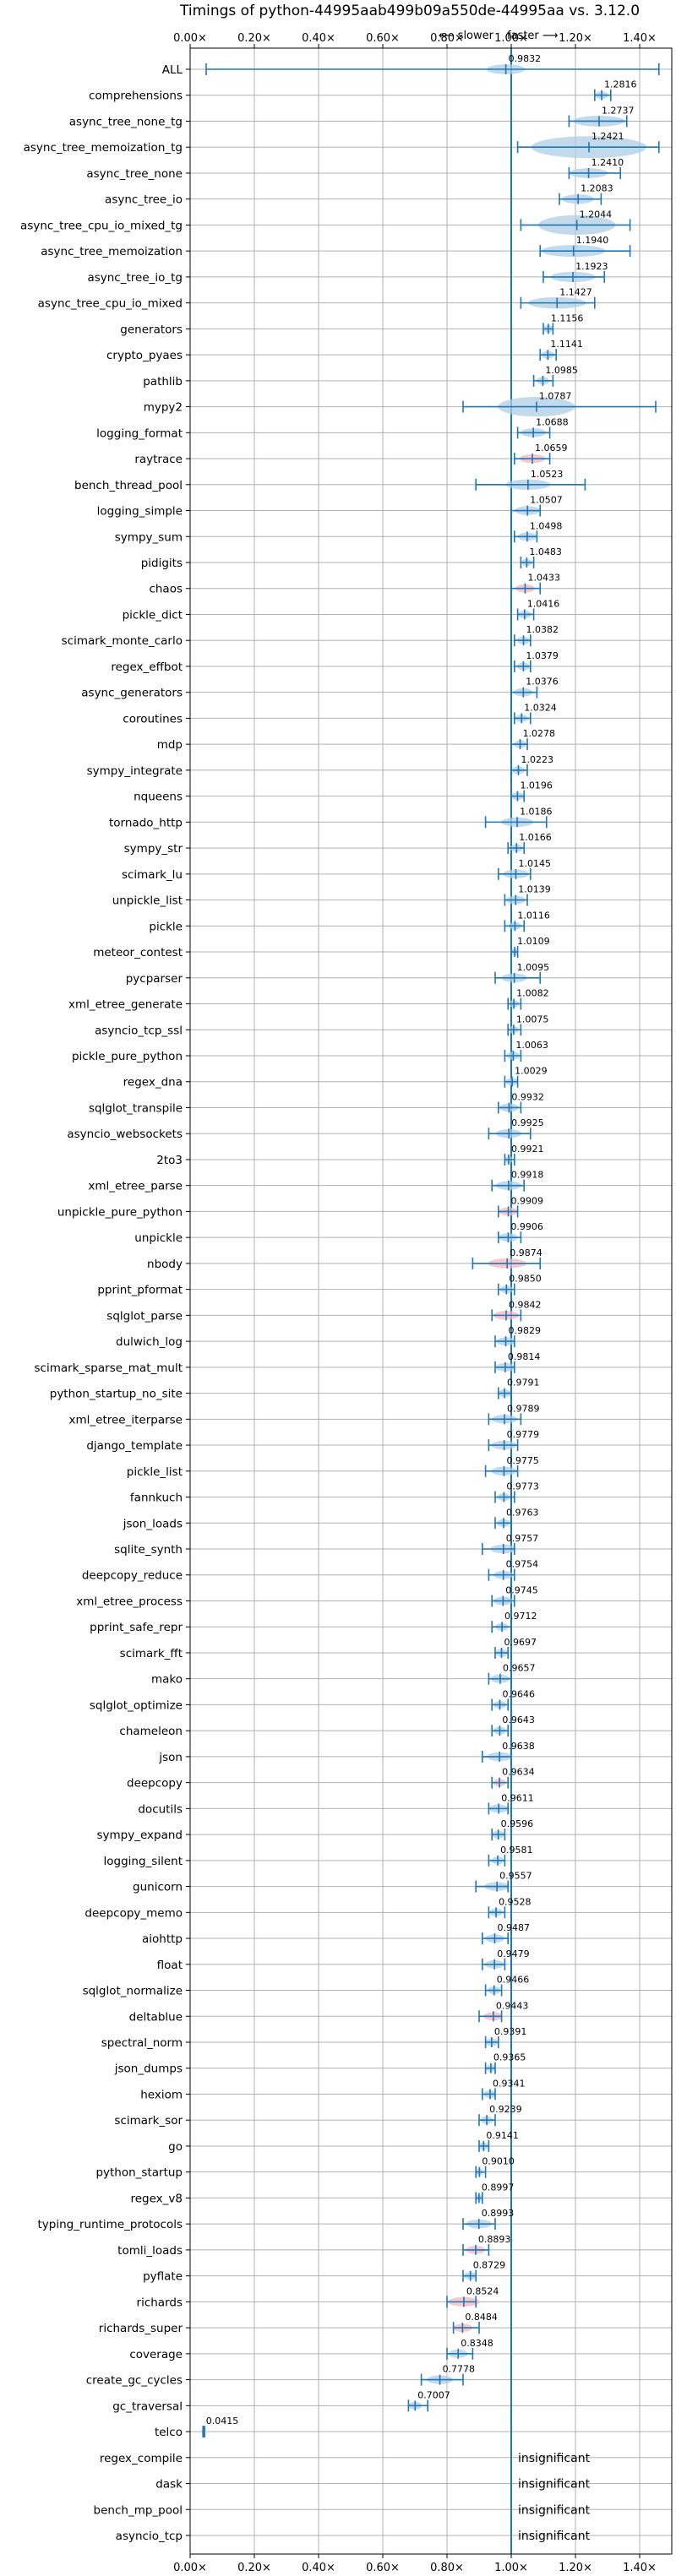 This screenshot has height=2576, width=676. I want to click on value-label: 0.9581, so click(516, 1850).